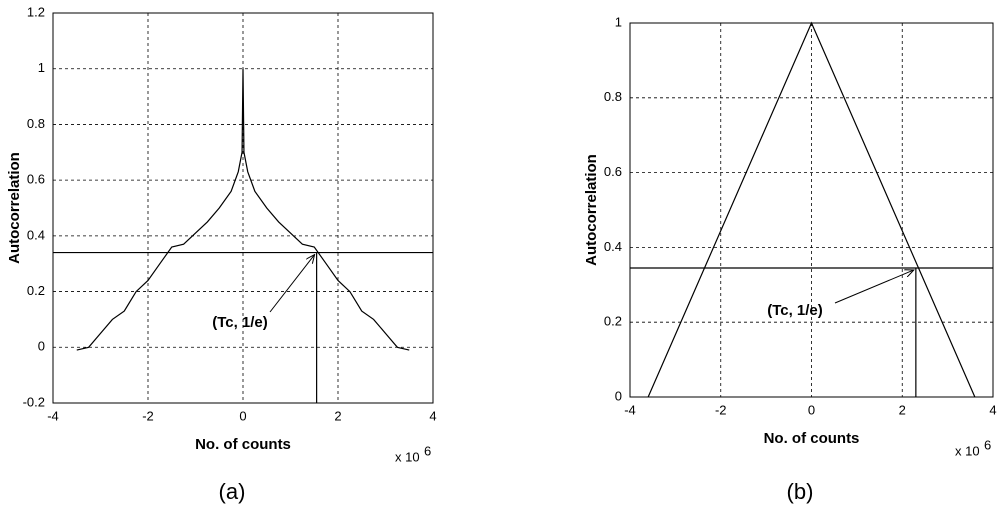  Describe the element at coordinates (800, 491) in the screenshot. I see `caption: (b)` at that location.